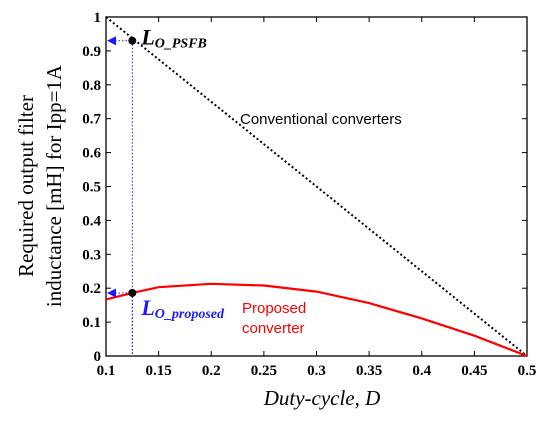 The width and height of the screenshot is (550, 421). Describe the element at coordinates (91, 52) in the screenshot. I see `y-tick-label: 0.9` at that location.